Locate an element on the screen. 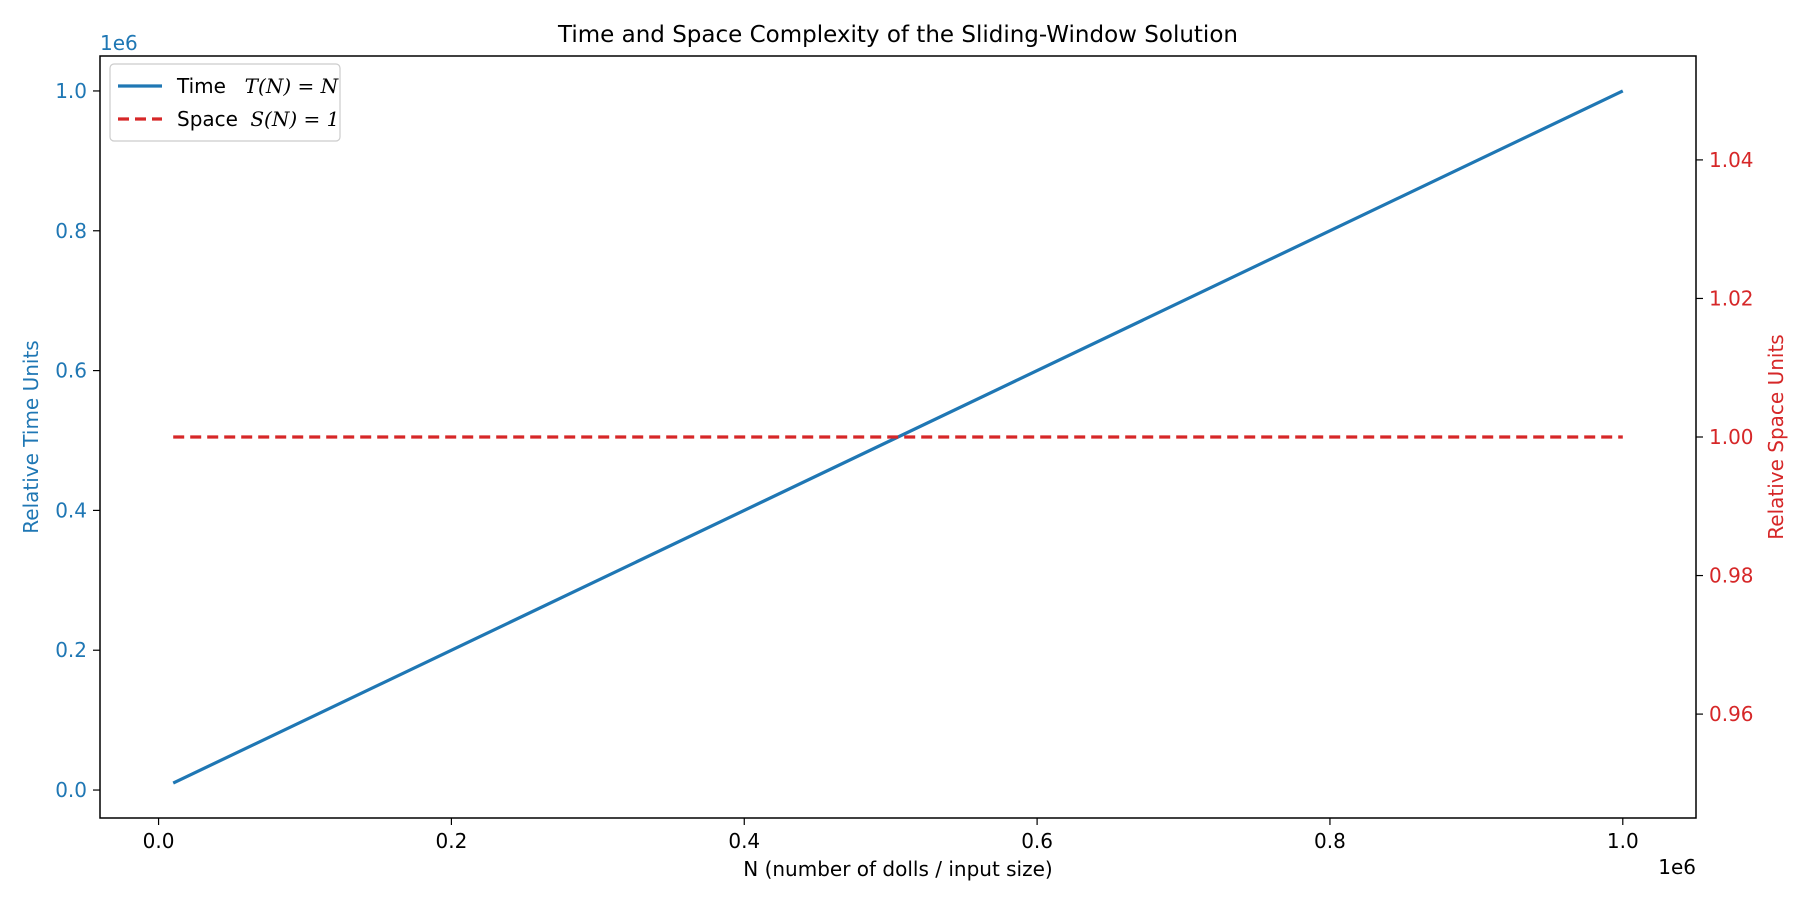 The image size is (1800, 900). x-axis: 0.0 0.2 0.4 0.6 0.8 1.0 is located at coordinates (891, 835).